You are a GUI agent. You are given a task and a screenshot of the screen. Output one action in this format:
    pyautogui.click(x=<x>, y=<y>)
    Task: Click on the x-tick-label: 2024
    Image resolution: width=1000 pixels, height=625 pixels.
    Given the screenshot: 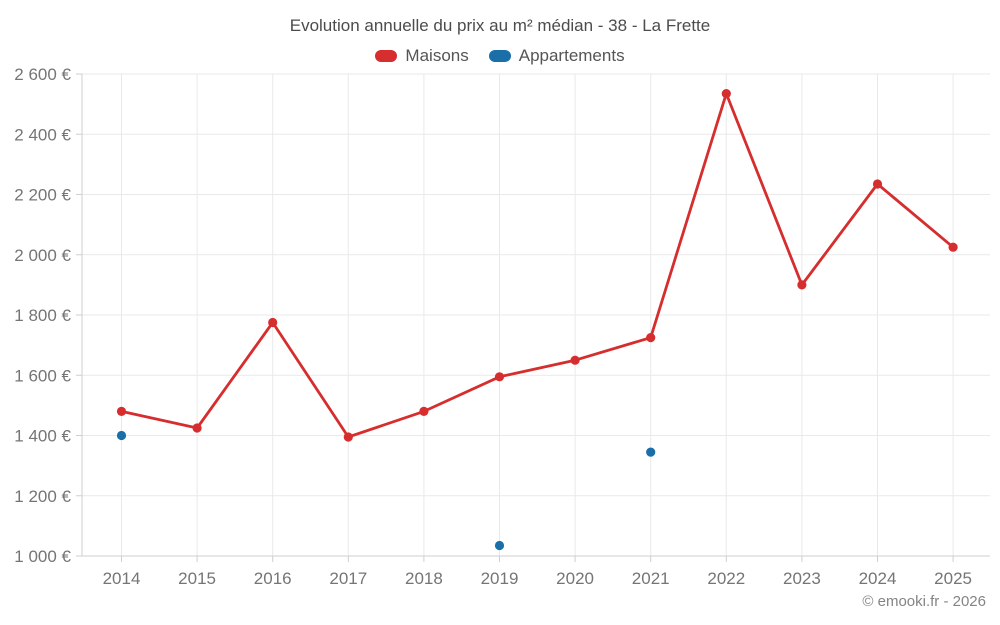 What is the action you would take?
    pyautogui.click(x=878, y=578)
    